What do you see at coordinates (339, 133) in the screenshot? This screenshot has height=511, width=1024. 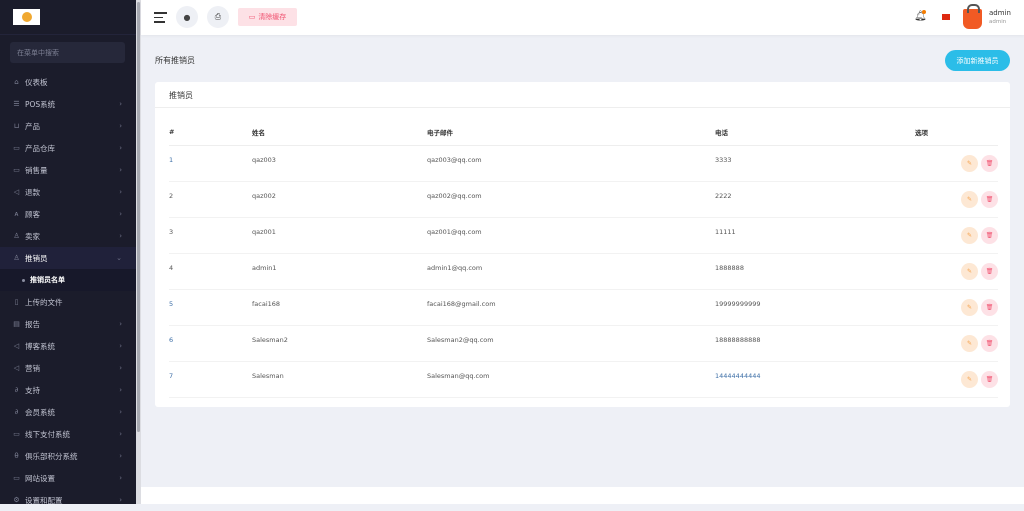 I see `col-name: 姓名` at bounding box center [339, 133].